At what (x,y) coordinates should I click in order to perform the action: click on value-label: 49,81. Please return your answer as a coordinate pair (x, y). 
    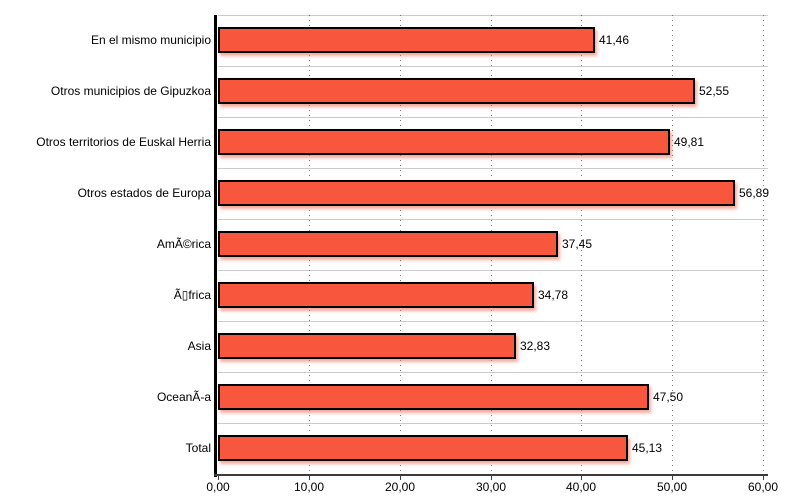
    Looking at the image, I should click on (689, 142).